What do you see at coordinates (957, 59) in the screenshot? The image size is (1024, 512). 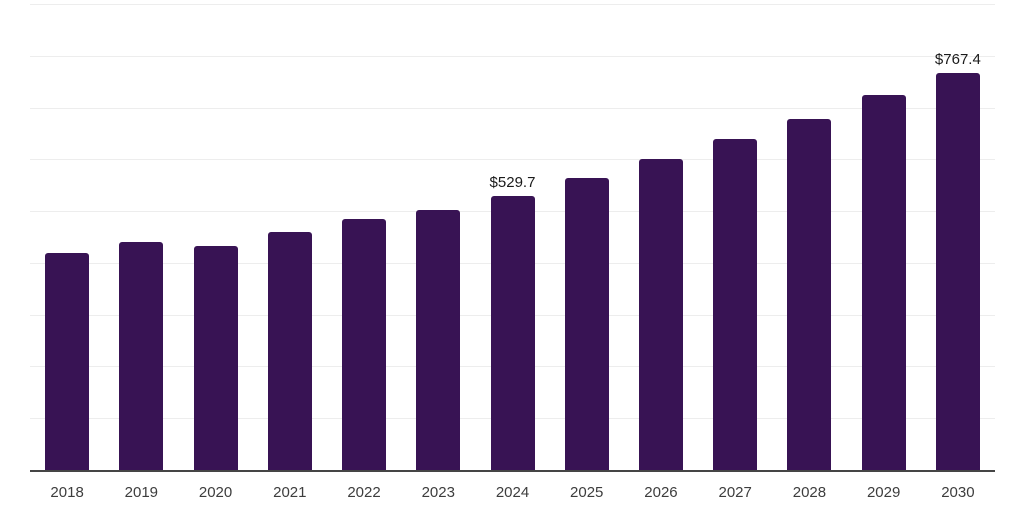 I see `bar-value-label-2030: $767.4` at bounding box center [957, 59].